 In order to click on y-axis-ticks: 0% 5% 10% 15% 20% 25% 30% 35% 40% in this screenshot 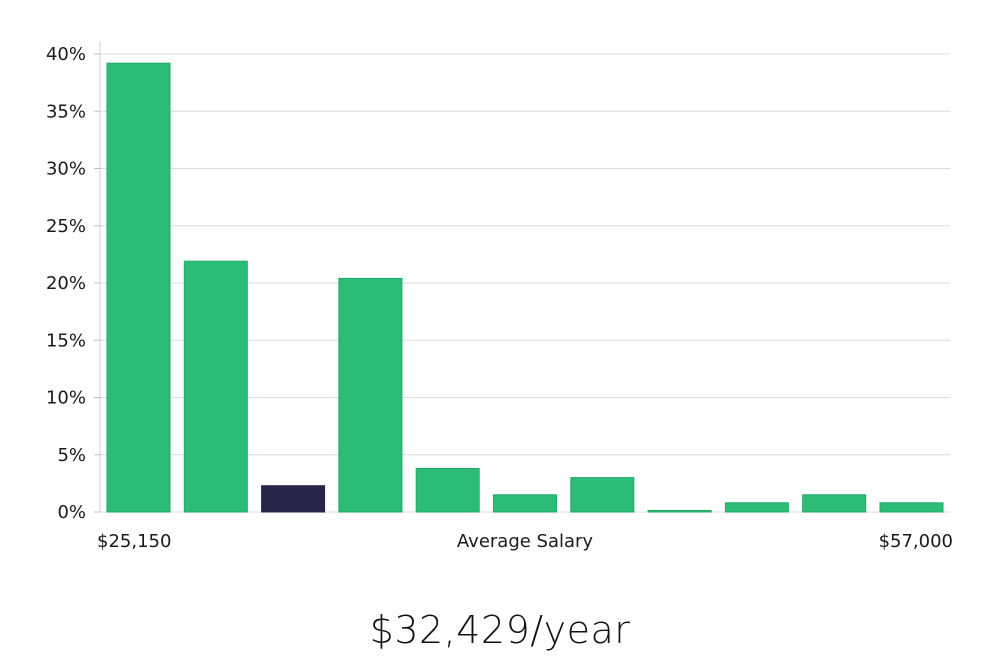, I will do `click(73, 283)`.